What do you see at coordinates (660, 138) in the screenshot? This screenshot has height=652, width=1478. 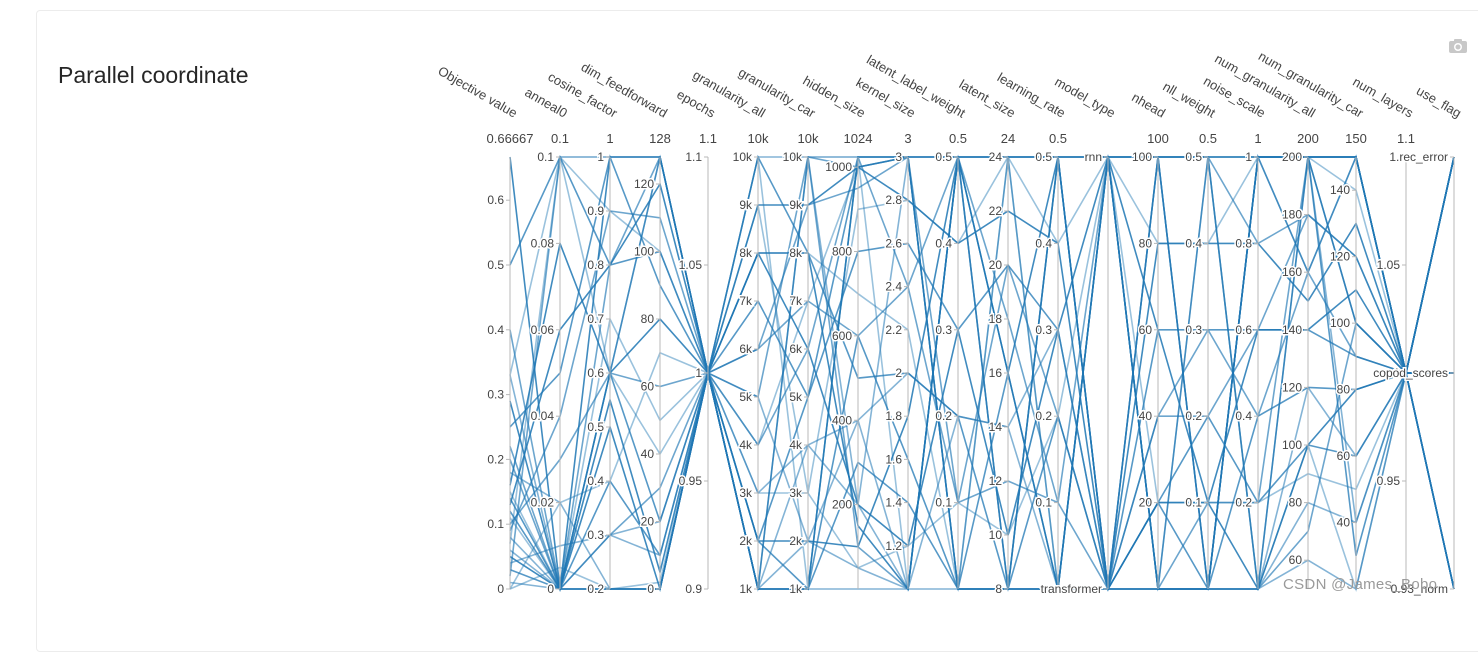 I see `axis-range-label: 128` at bounding box center [660, 138].